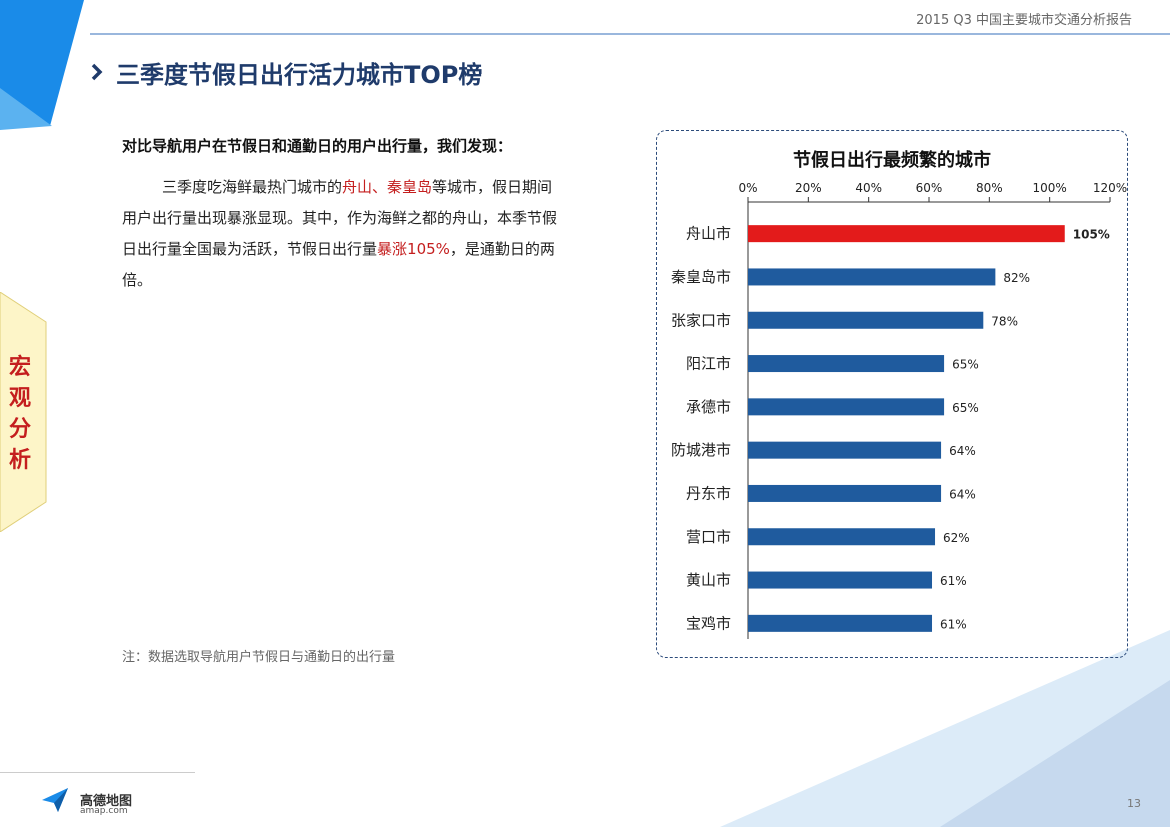  I want to click on category-label: 营口市, so click(708, 537).